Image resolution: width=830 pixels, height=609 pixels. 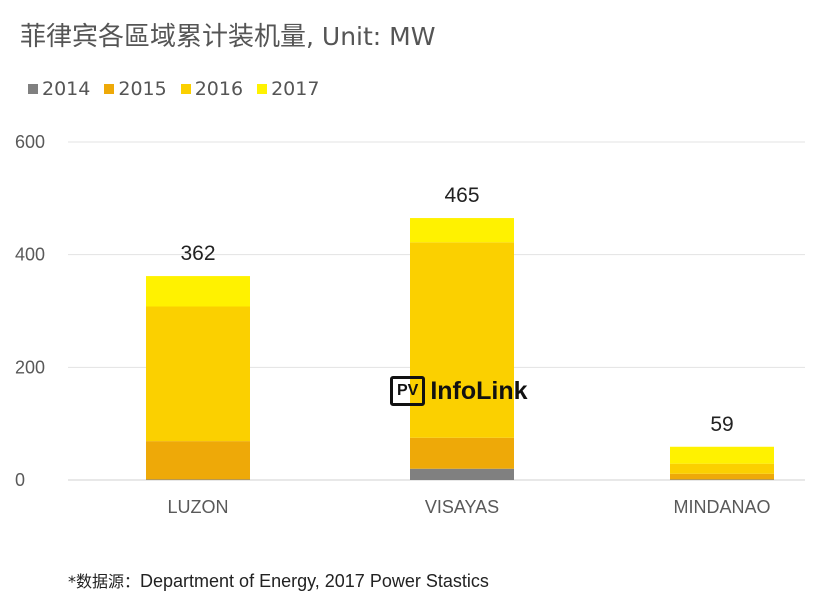 What do you see at coordinates (461, 195) in the screenshot?
I see `total-label-visayas: 465` at bounding box center [461, 195].